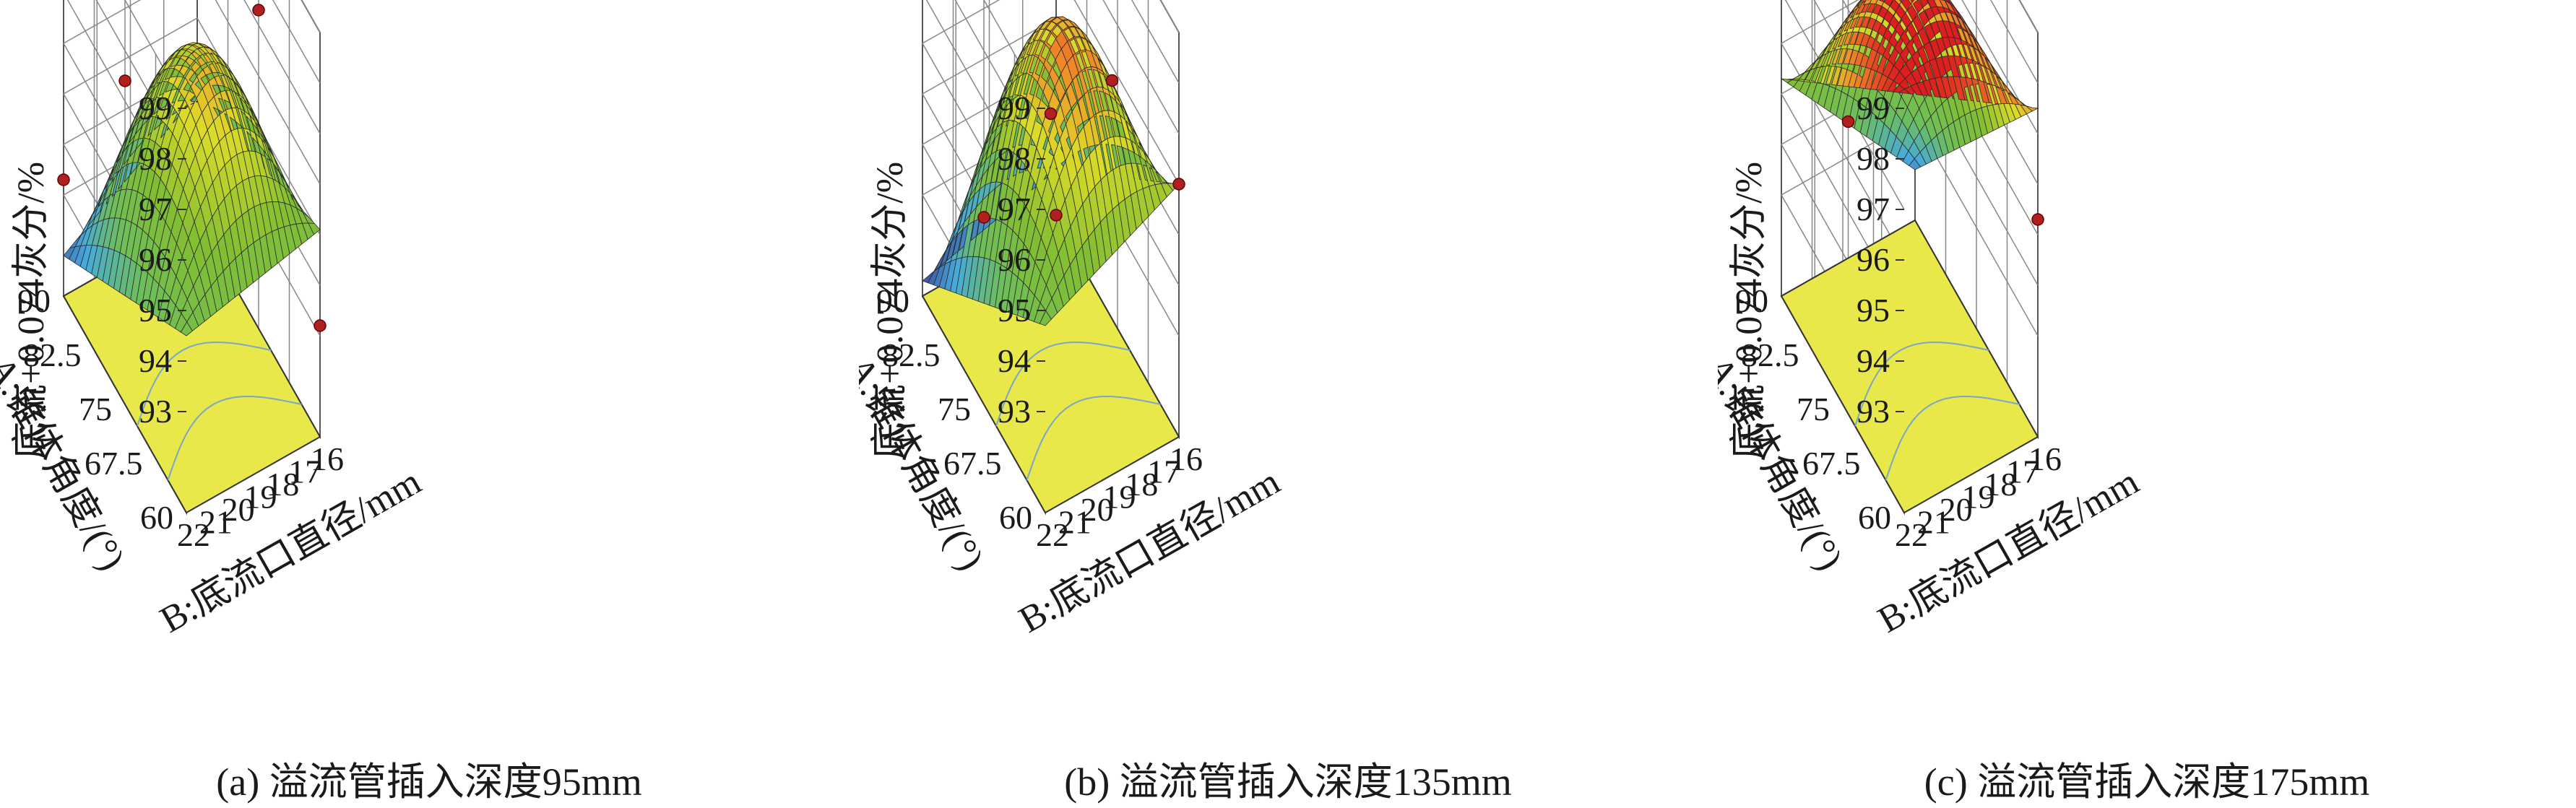  I want to click on floor-contour-plane, so click(1910, 366).